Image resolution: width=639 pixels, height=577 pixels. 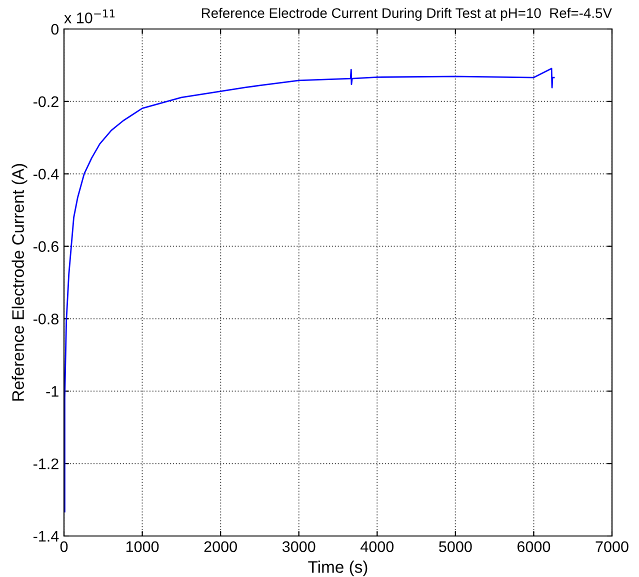 What do you see at coordinates (45, 464) in the screenshot?
I see `y-tick-label: -1.2` at bounding box center [45, 464].